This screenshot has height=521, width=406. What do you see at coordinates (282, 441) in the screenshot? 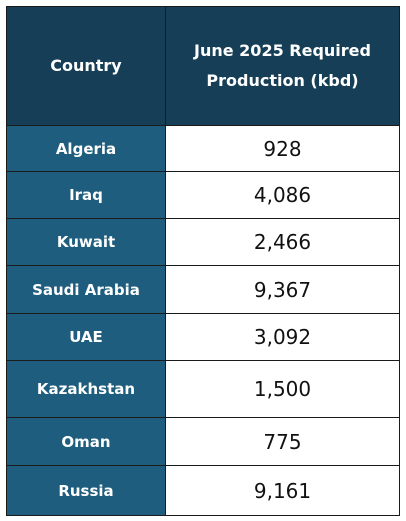
I see `value-cell: 775` at bounding box center [282, 441].